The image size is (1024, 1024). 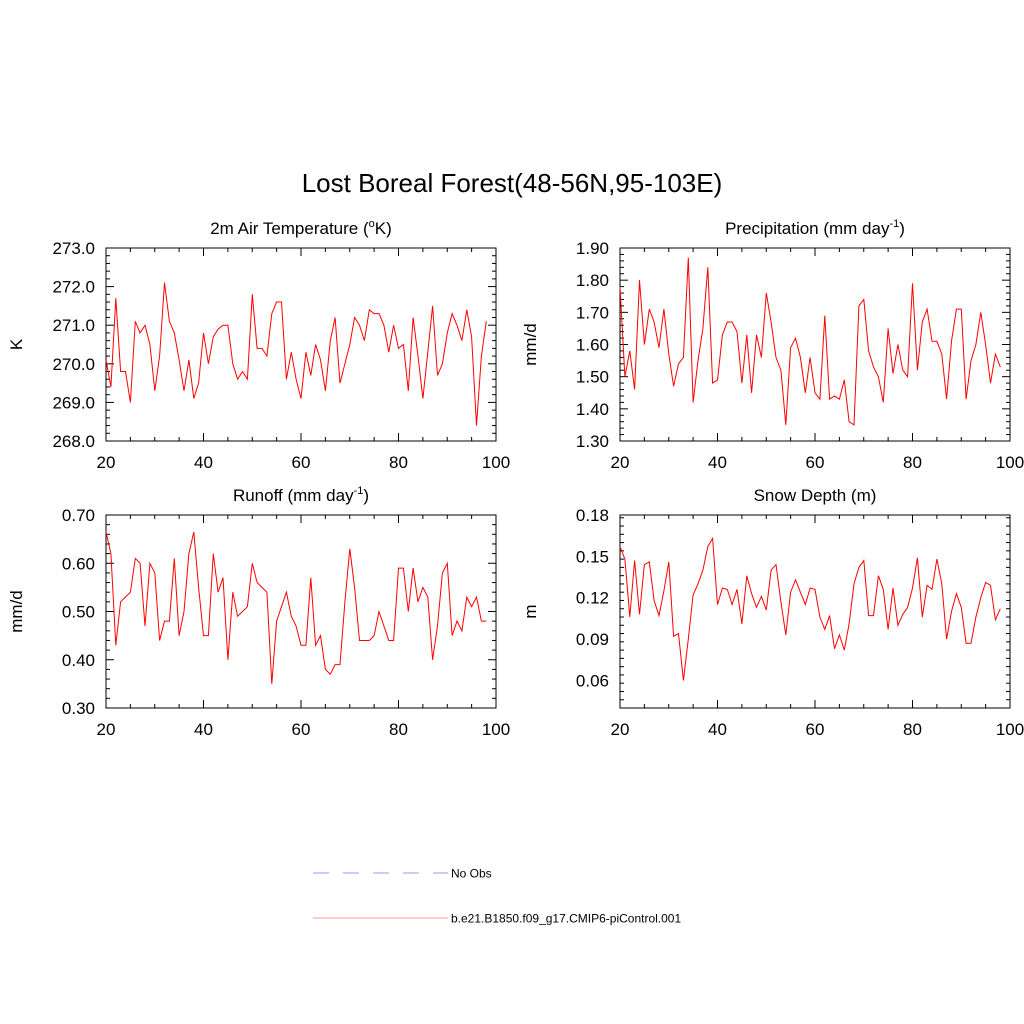 What do you see at coordinates (73, 441) in the screenshot?
I see `y-tick-label: 268.0` at bounding box center [73, 441].